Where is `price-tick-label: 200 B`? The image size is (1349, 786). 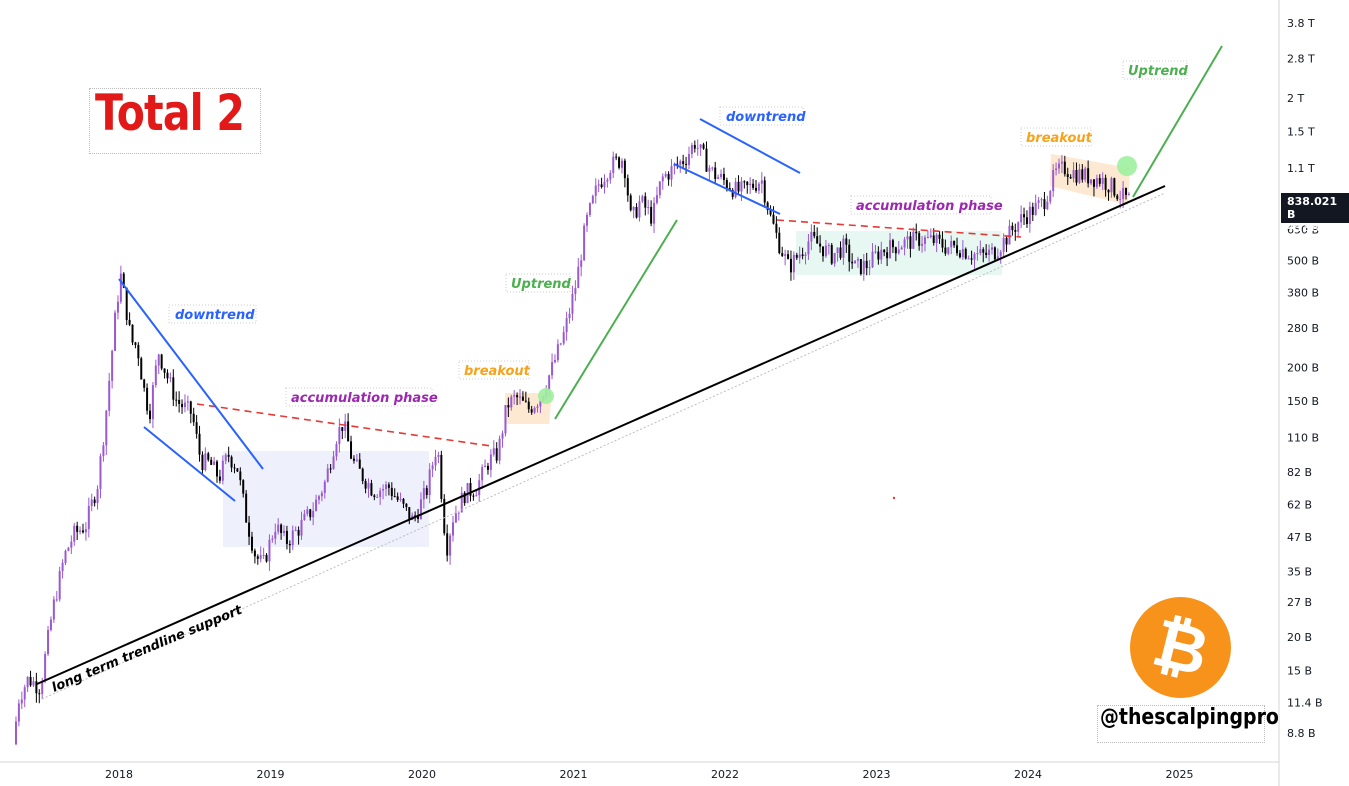 price-tick-label: 200 B is located at coordinates (1303, 367).